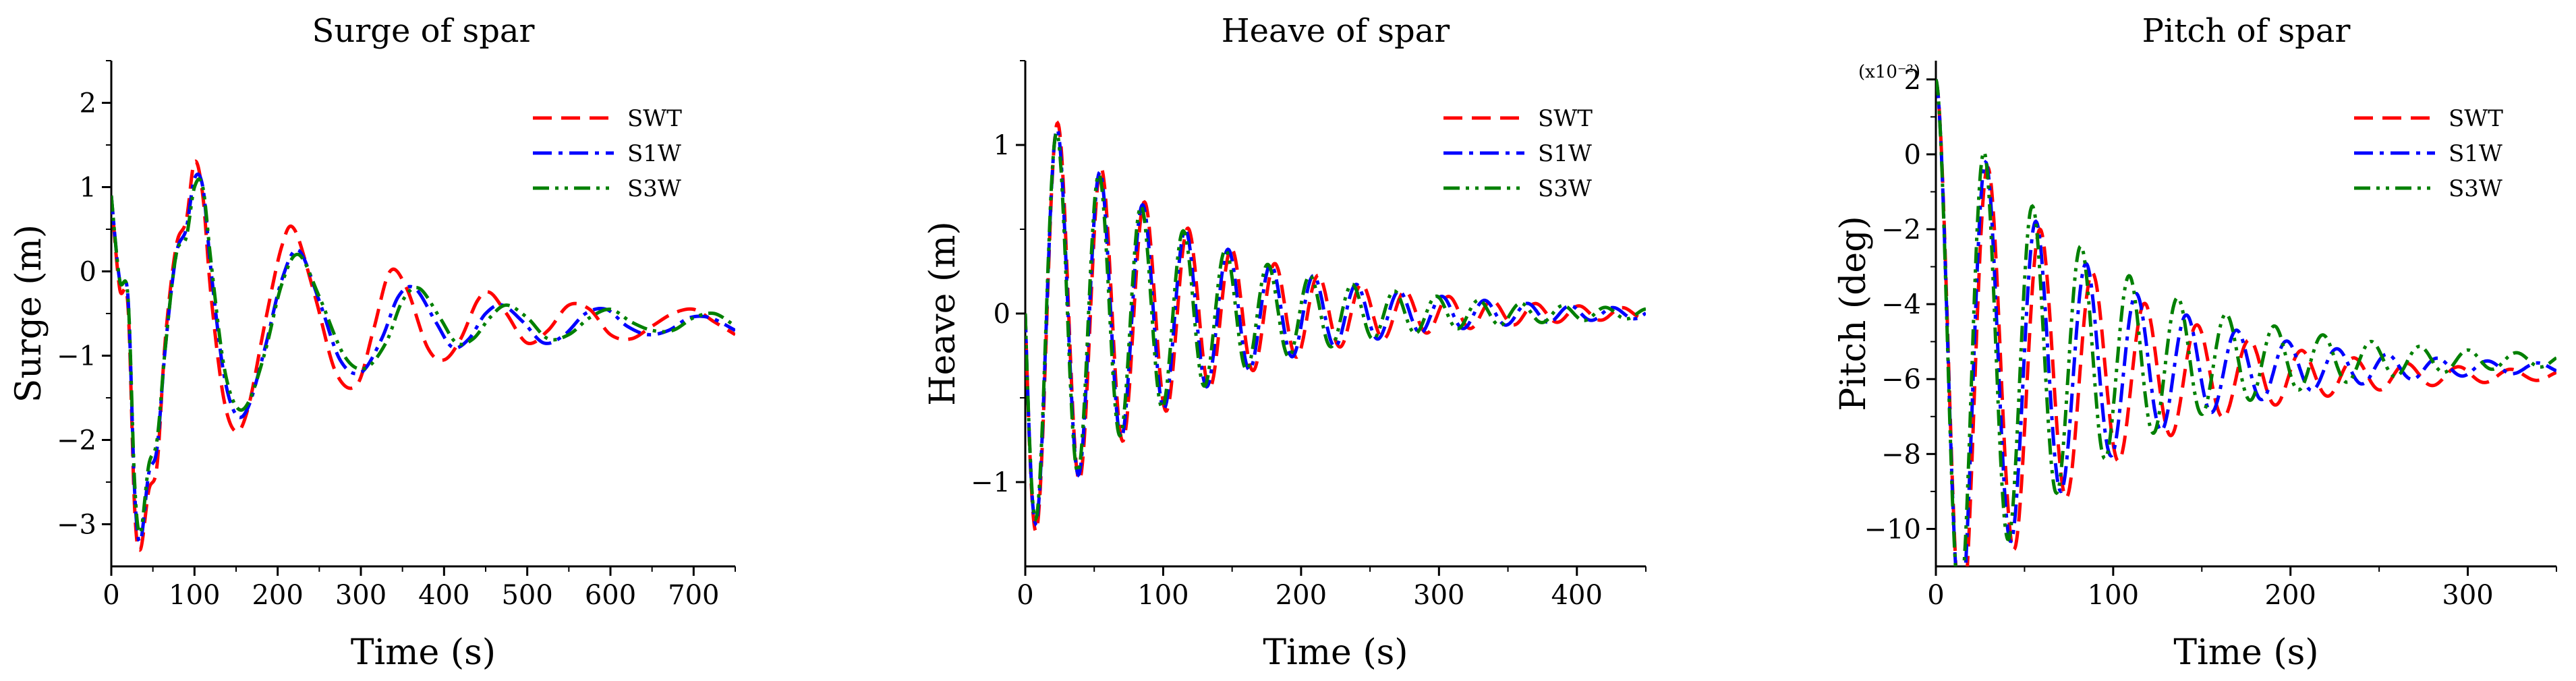 The width and height of the screenshot is (2576, 681). What do you see at coordinates (29, 314) in the screenshot?
I see `y-axis-label: Surge (m)` at bounding box center [29, 314].